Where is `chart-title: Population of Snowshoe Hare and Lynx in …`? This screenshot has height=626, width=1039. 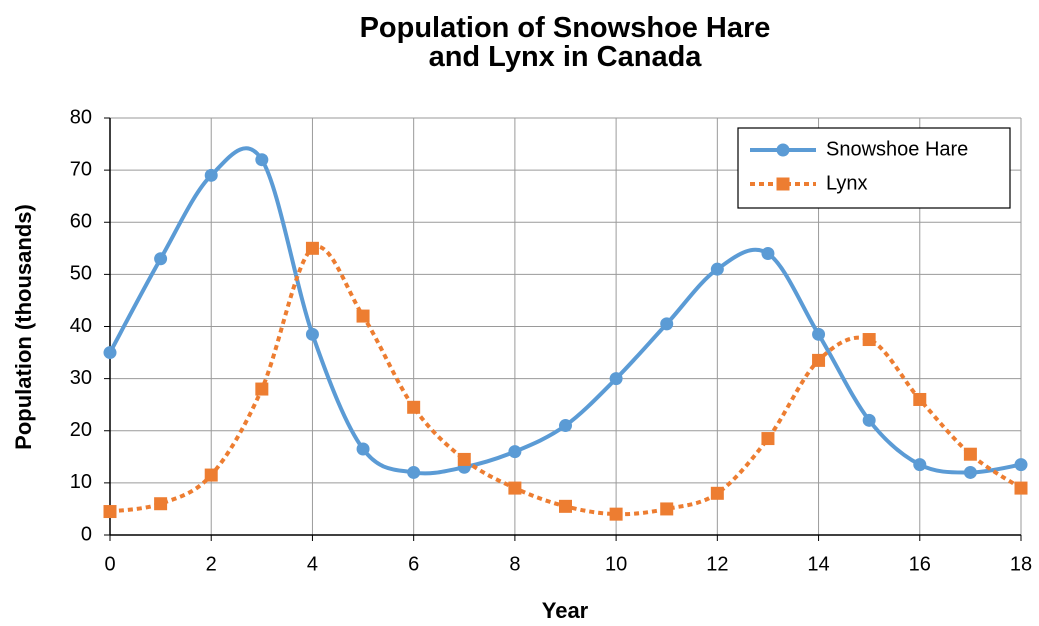 chart-title: Population of Snowshoe Hare and Lynx in … is located at coordinates (565, 42).